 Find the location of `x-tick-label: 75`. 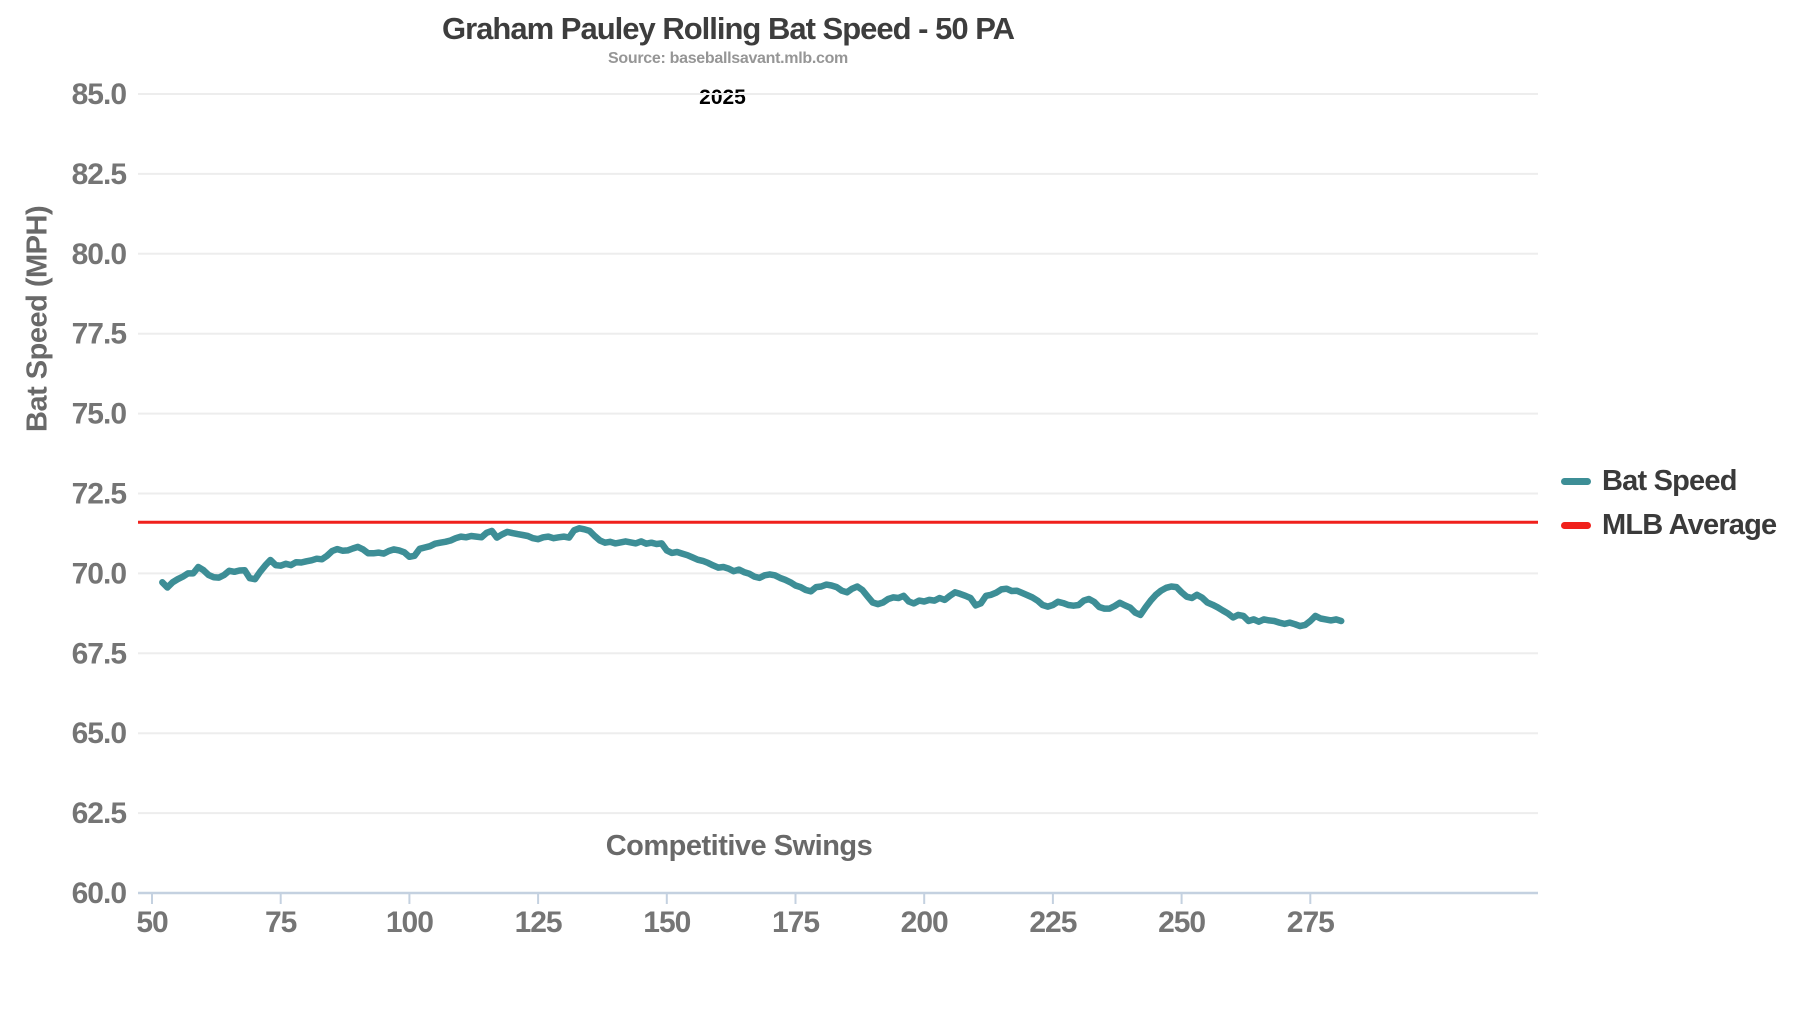

x-tick-label: 75 is located at coordinates (281, 922).